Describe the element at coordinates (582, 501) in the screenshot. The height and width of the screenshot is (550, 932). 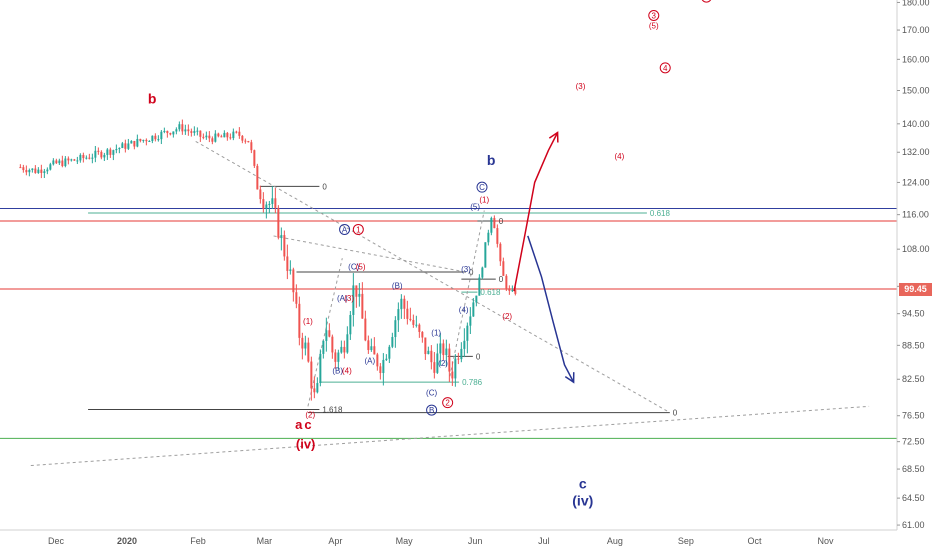
I see `wave-label: (iv)` at that location.